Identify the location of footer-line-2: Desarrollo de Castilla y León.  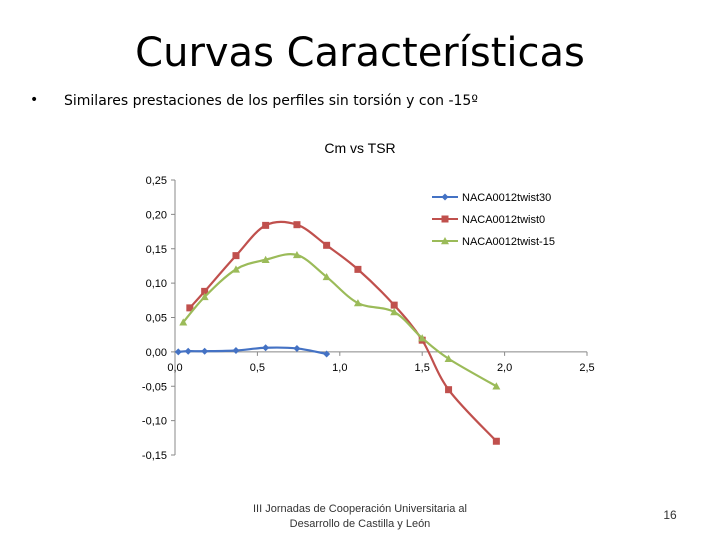
(360, 524).